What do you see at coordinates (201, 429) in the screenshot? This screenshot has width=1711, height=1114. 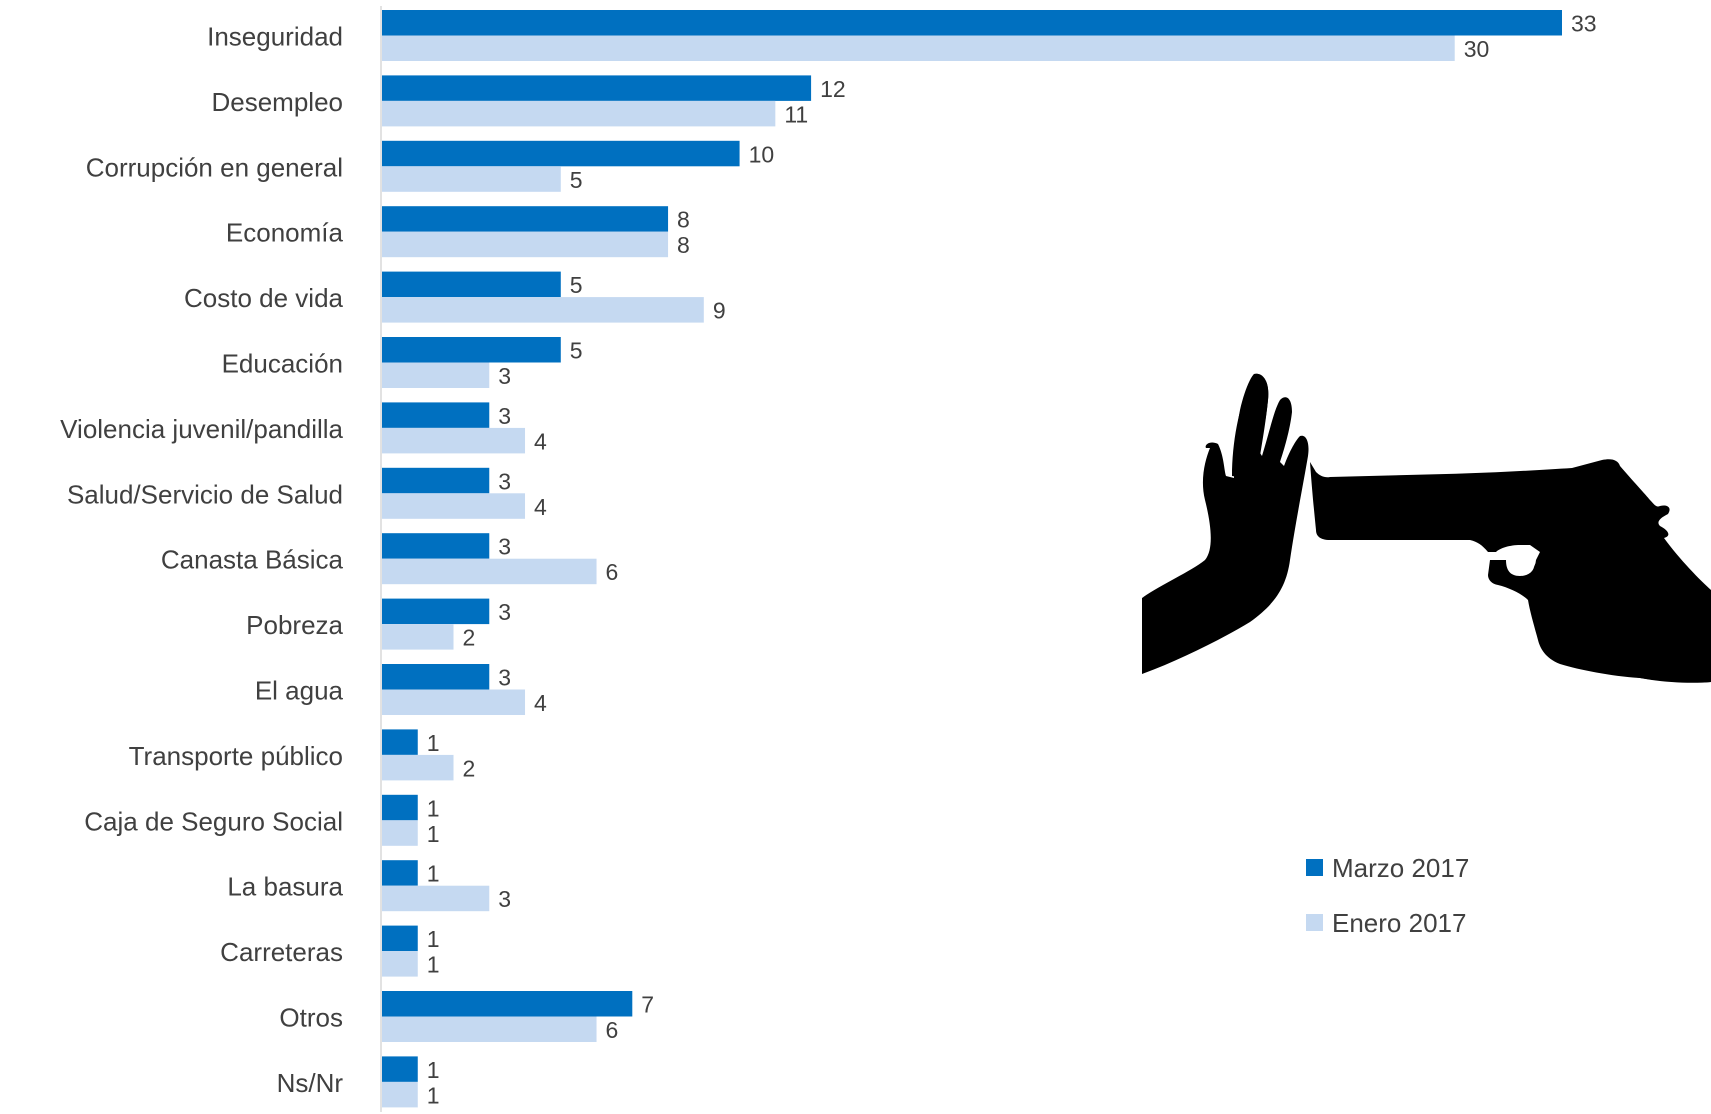 I see `category-label: Violencia juvenil/pandilla` at bounding box center [201, 429].